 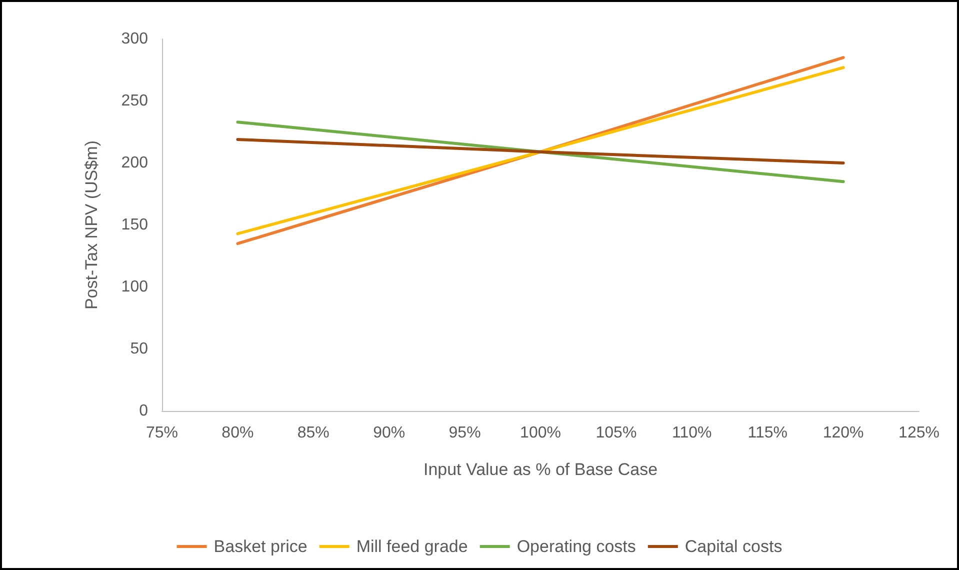 What do you see at coordinates (238, 433) in the screenshot?
I see `x-tick-label: 80%` at bounding box center [238, 433].